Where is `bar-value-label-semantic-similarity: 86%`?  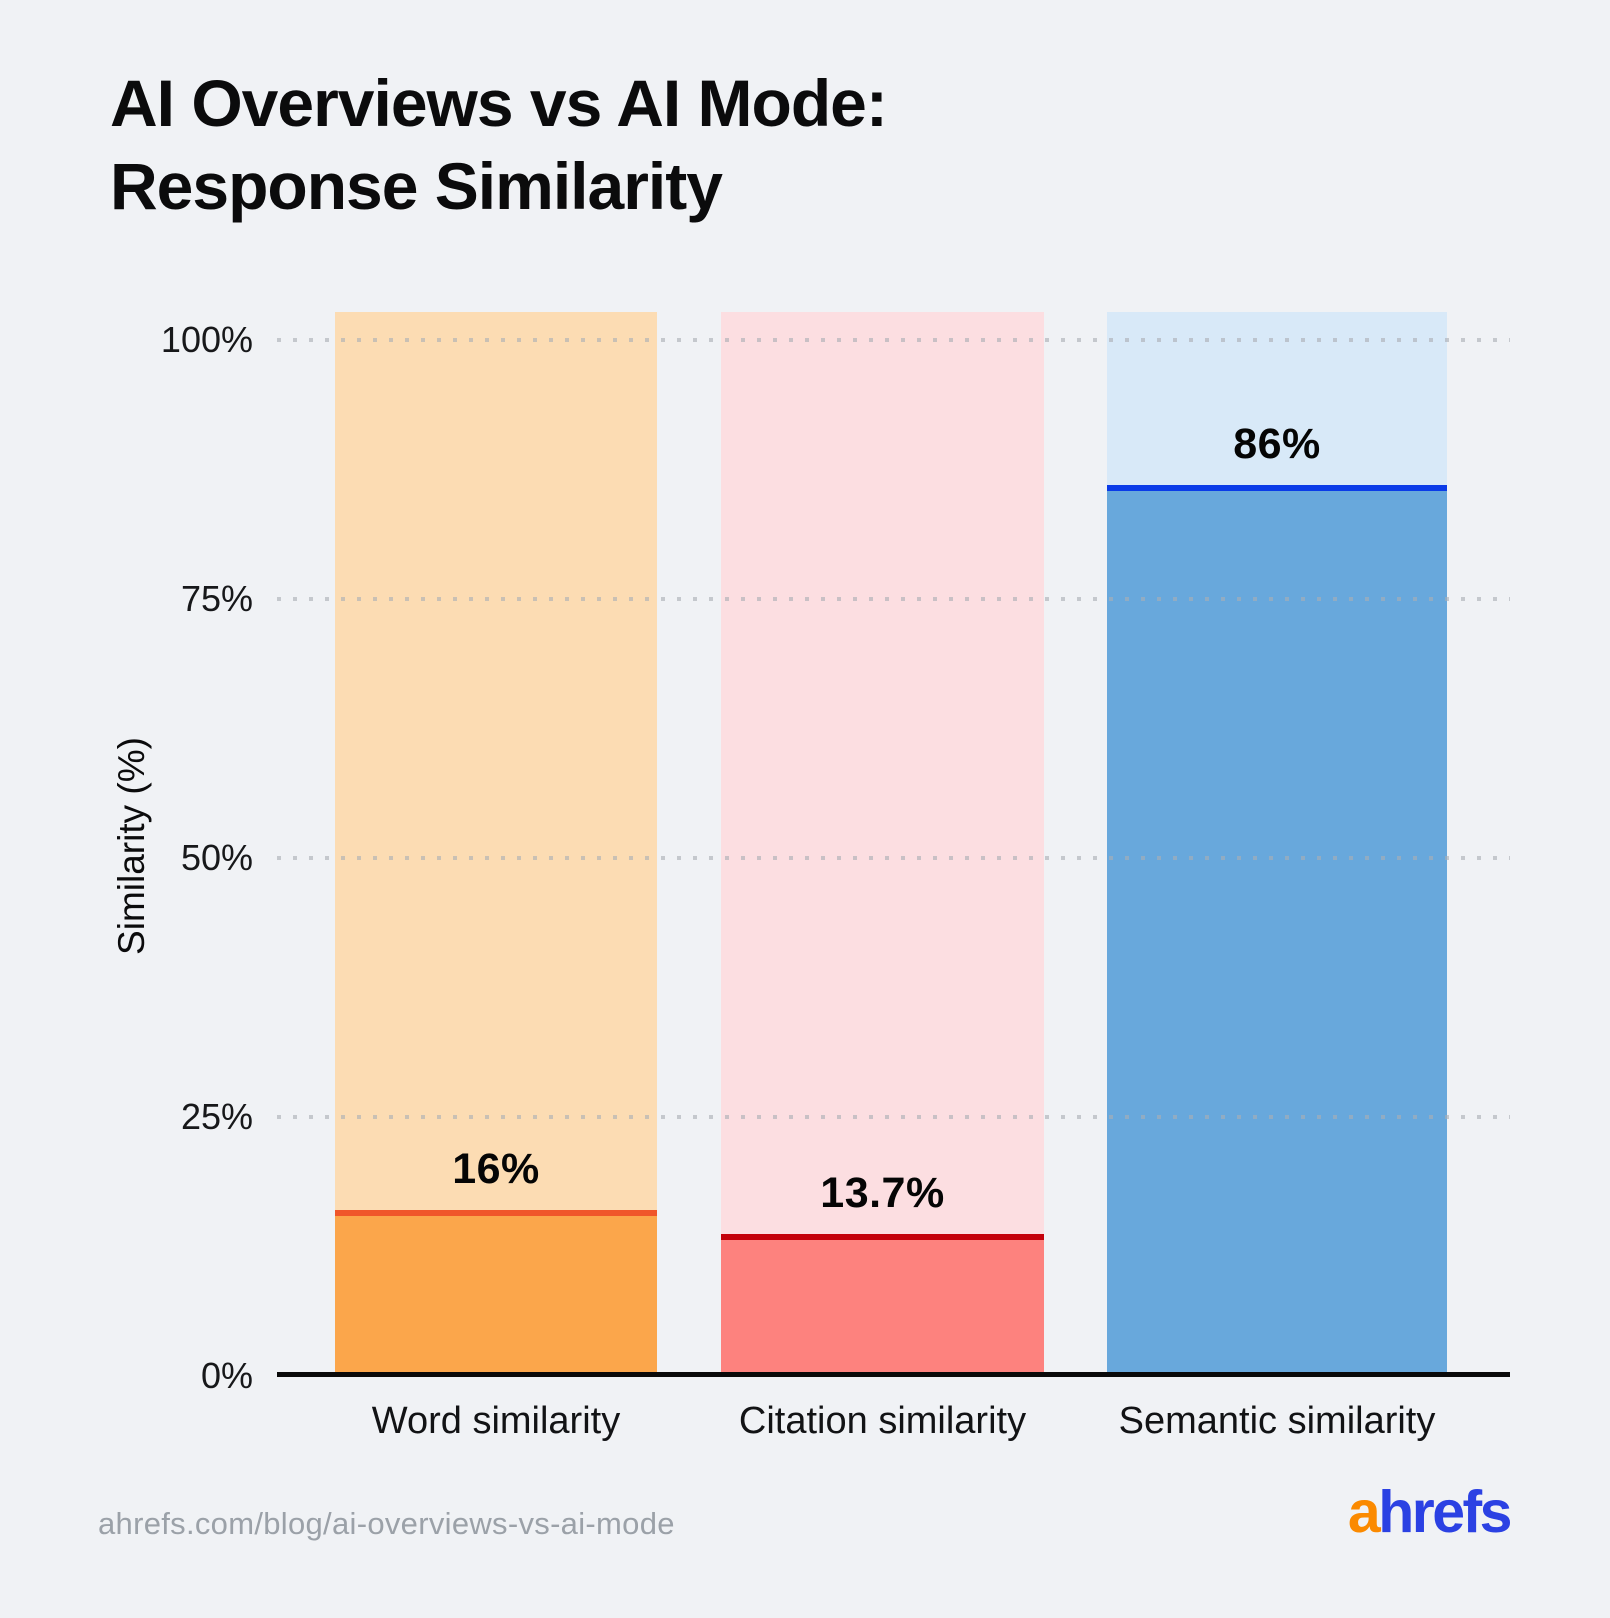
bar-value-label-semantic-similarity: 86% is located at coordinates (1277, 444).